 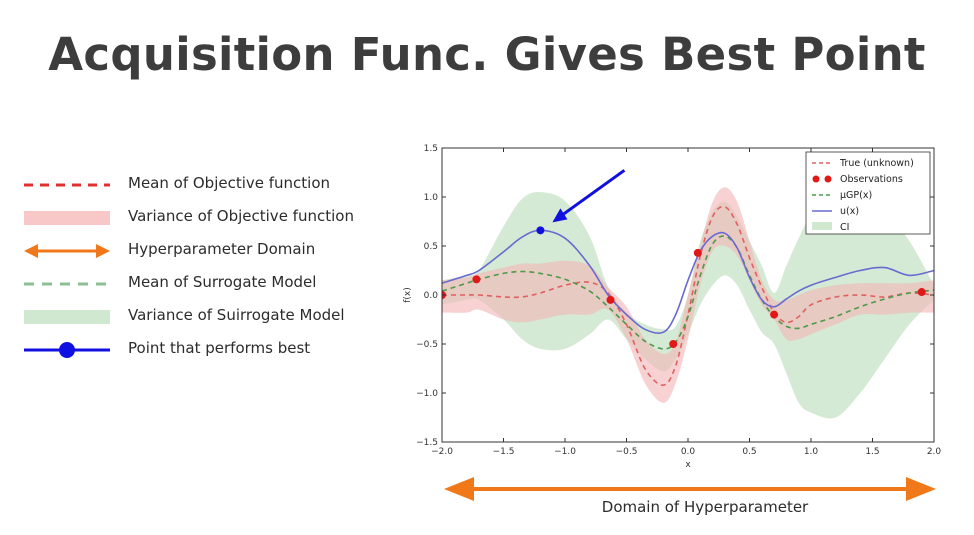 What do you see at coordinates (822, 226) in the screenshot?
I see `legend-ci-swatch` at bounding box center [822, 226].